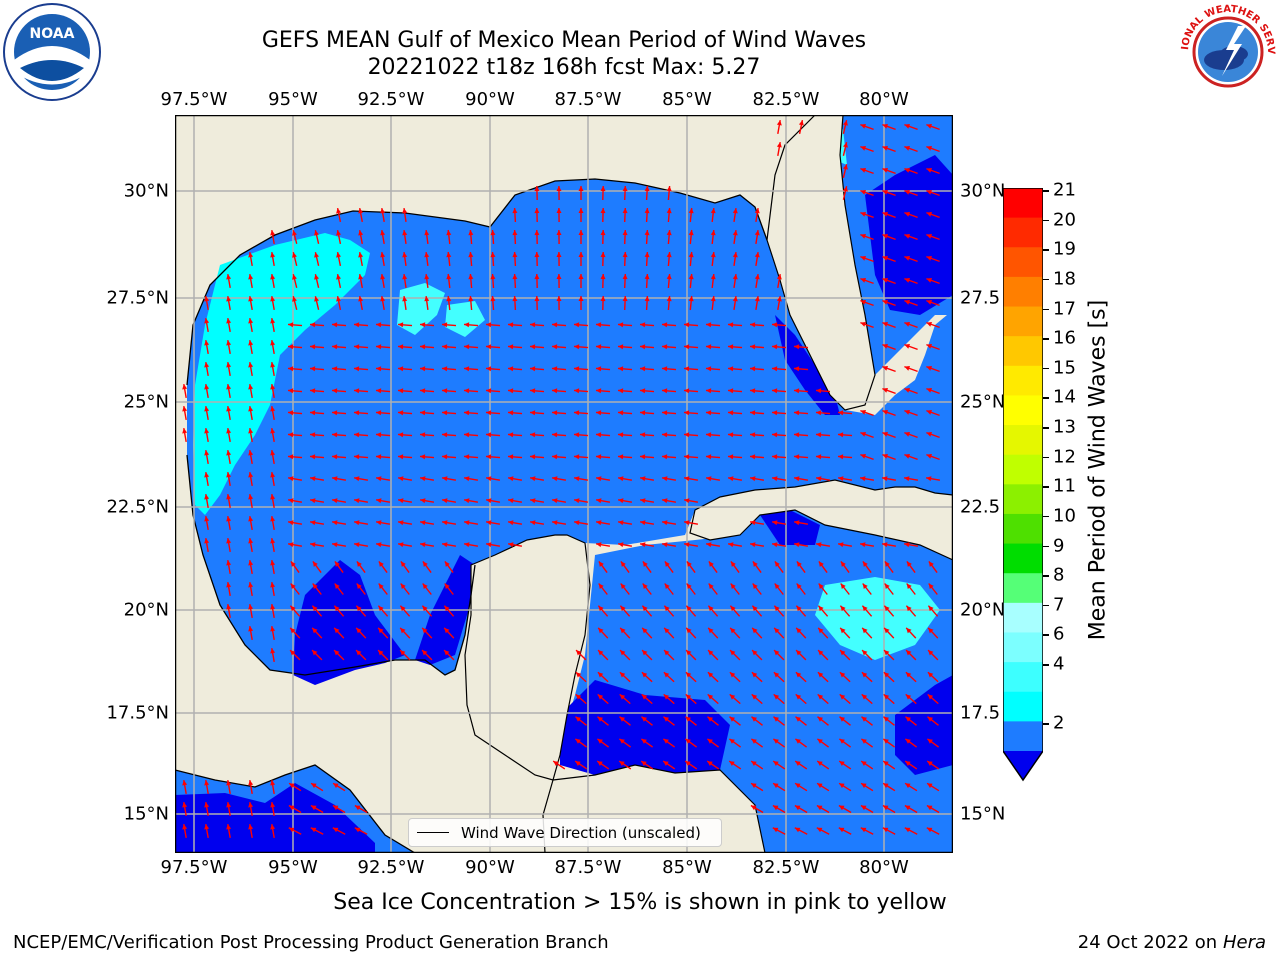 Image resolution: width=1280 pixels, height=960 pixels. Describe the element at coordinates (146, 610) in the screenshot. I see `lat-tick-left: 20°N` at that location.